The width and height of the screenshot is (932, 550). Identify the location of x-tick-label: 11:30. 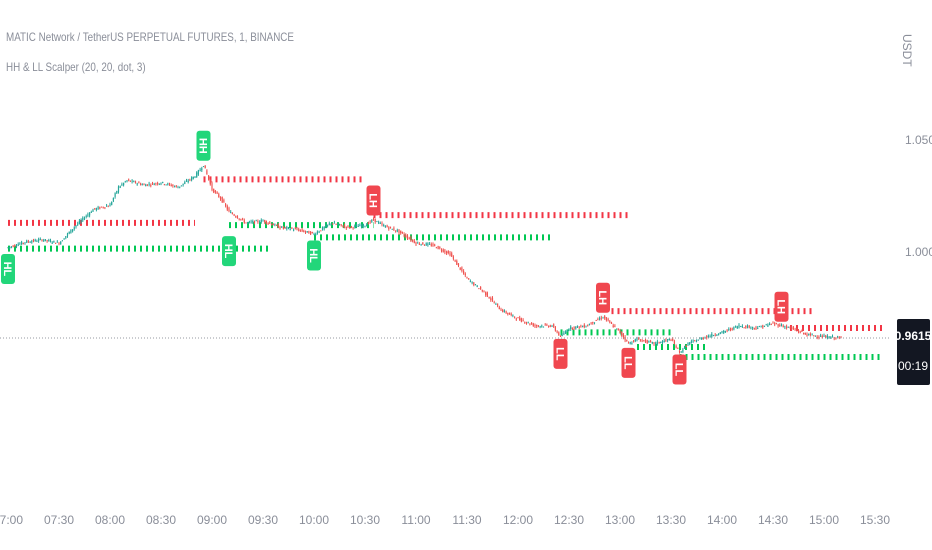
(466, 520).